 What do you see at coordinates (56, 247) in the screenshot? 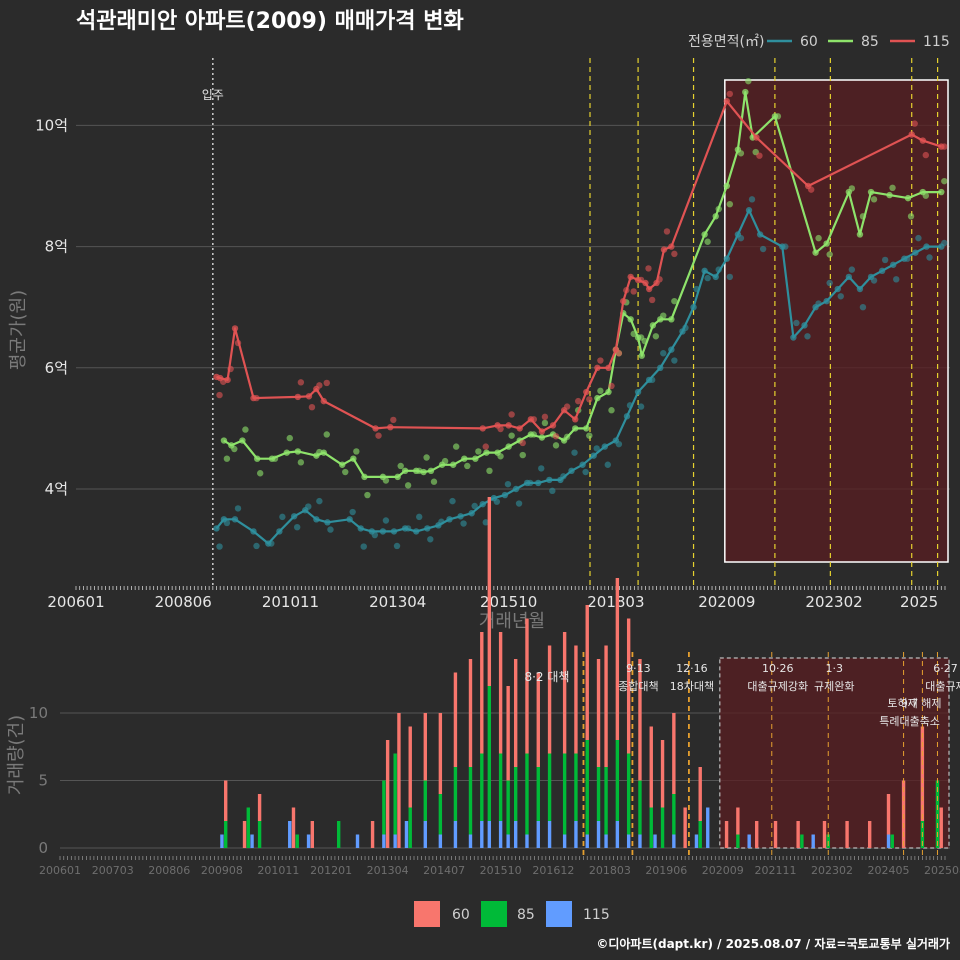
I see `y-tick-label: 8억` at bounding box center [56, 247].